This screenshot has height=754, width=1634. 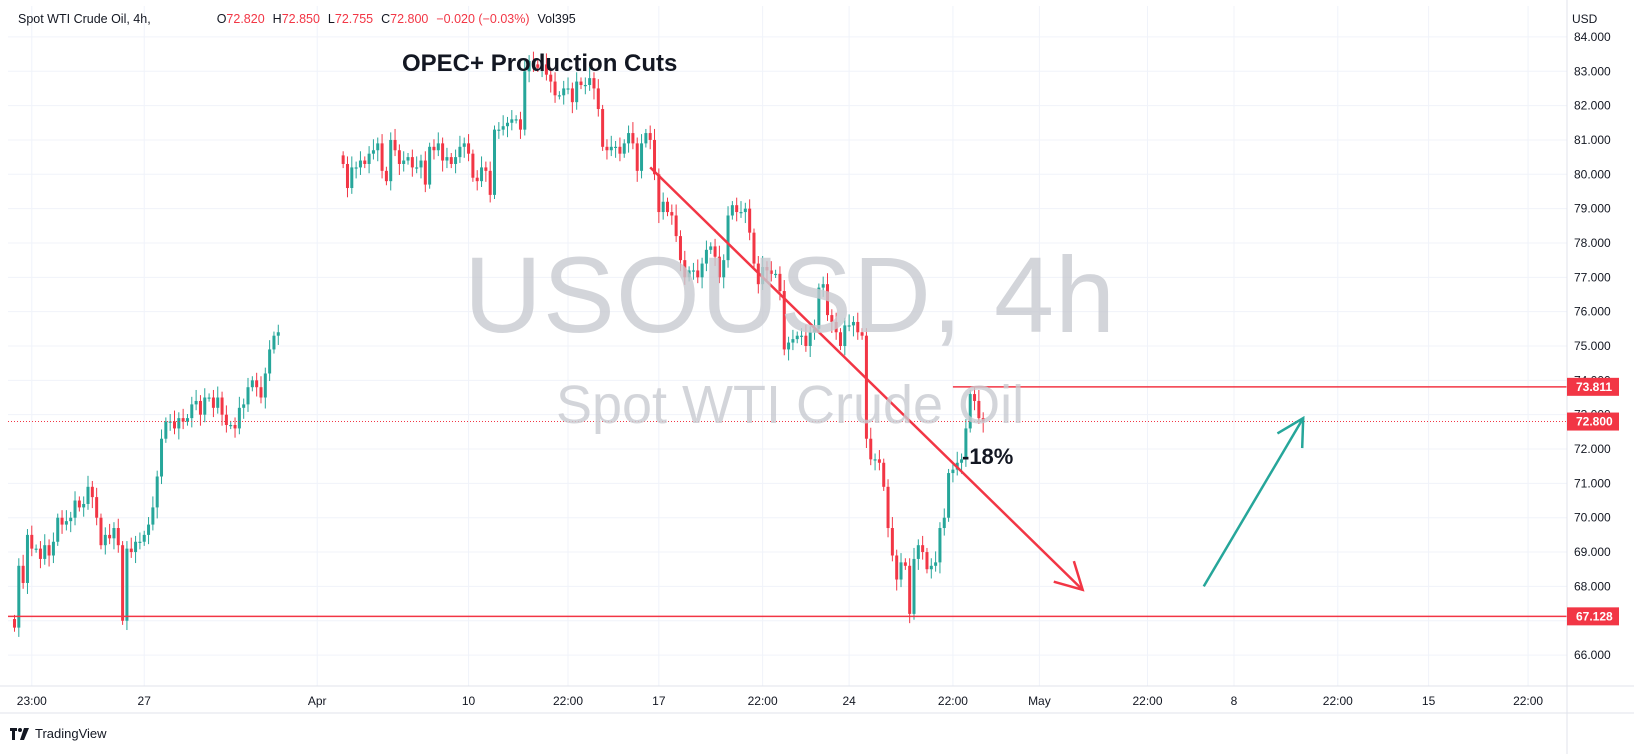 I want to click on watermark-symbol: USOUSD, 4h, so click(x=790, y=294).